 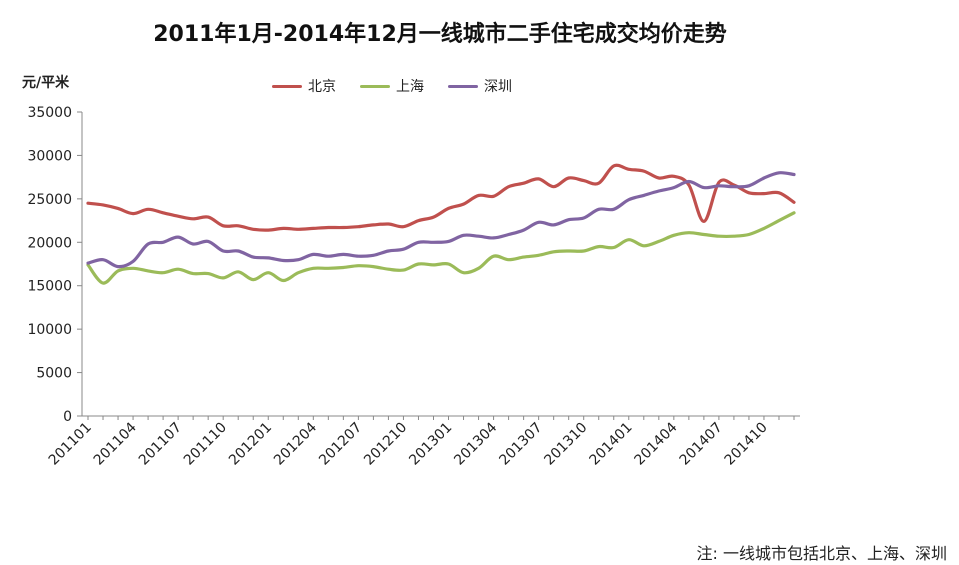 What do you see at coordinates (49, 200) in the screenshot?
I see `y-tick-label: 25000` at bounding box center [49, 200].